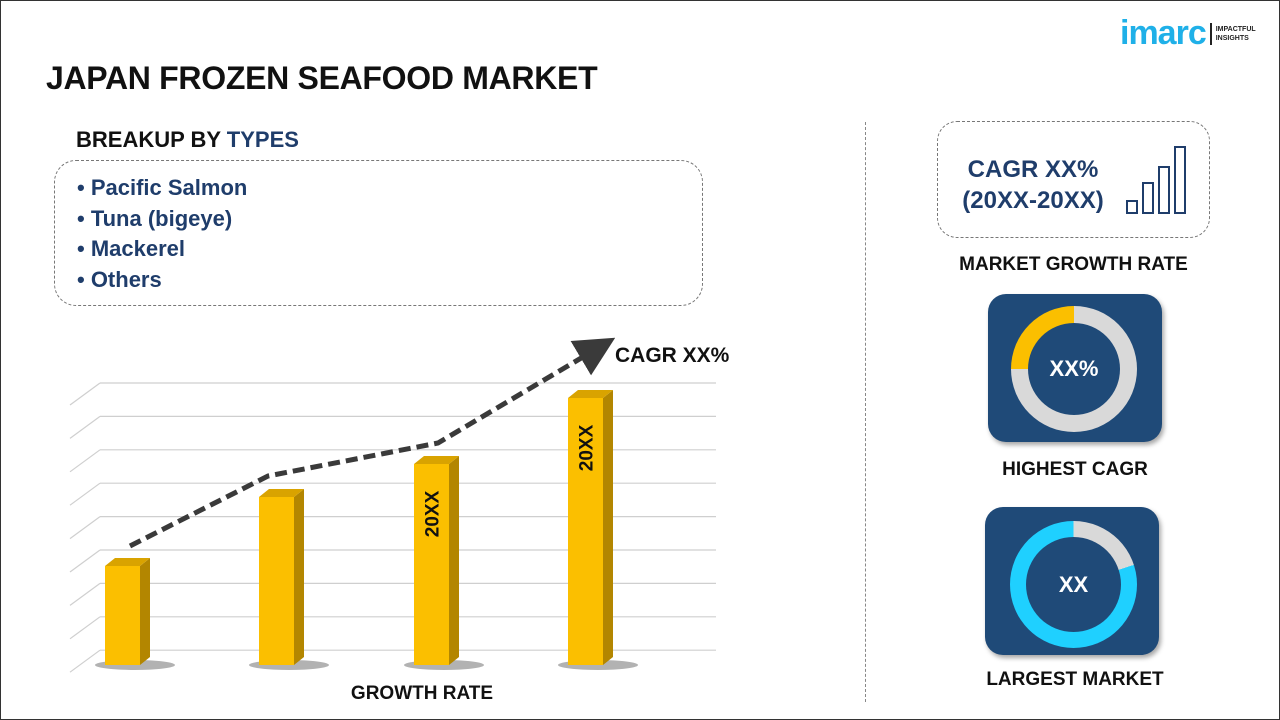  Describe the element at coordinates (672, 355) in the screenshot. I see `trend-label: CAGR XX%` at that location.